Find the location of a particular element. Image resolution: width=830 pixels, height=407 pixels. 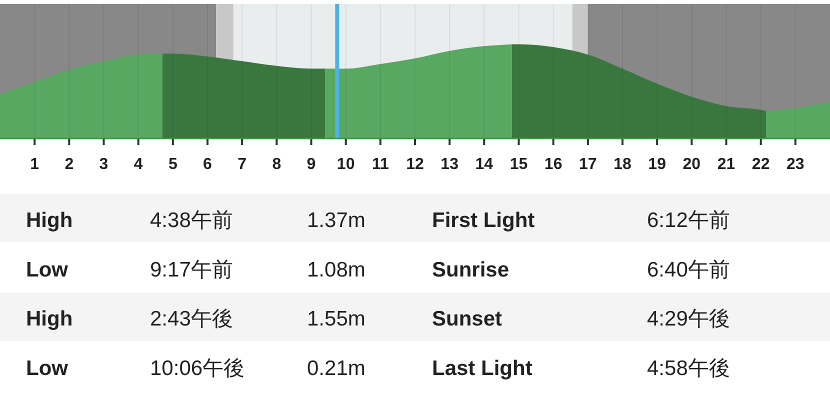

table-cell: 1.08m is located at coordinates (336, 270).